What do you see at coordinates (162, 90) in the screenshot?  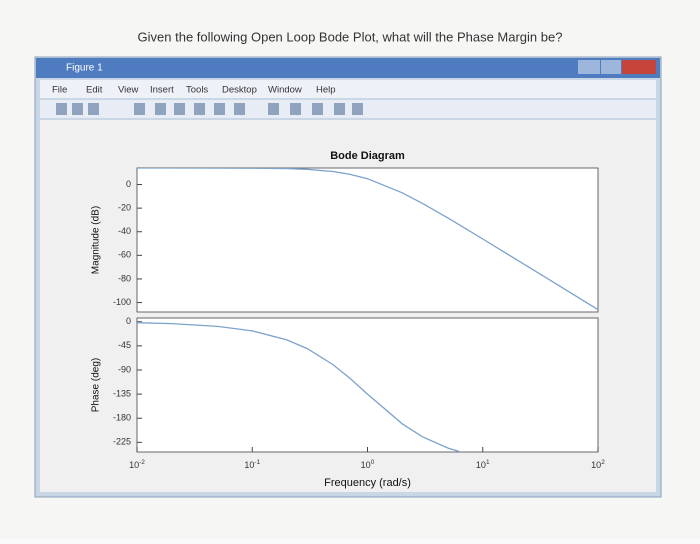 I see `menu-item: Insert` at bounding box center [162, 90].